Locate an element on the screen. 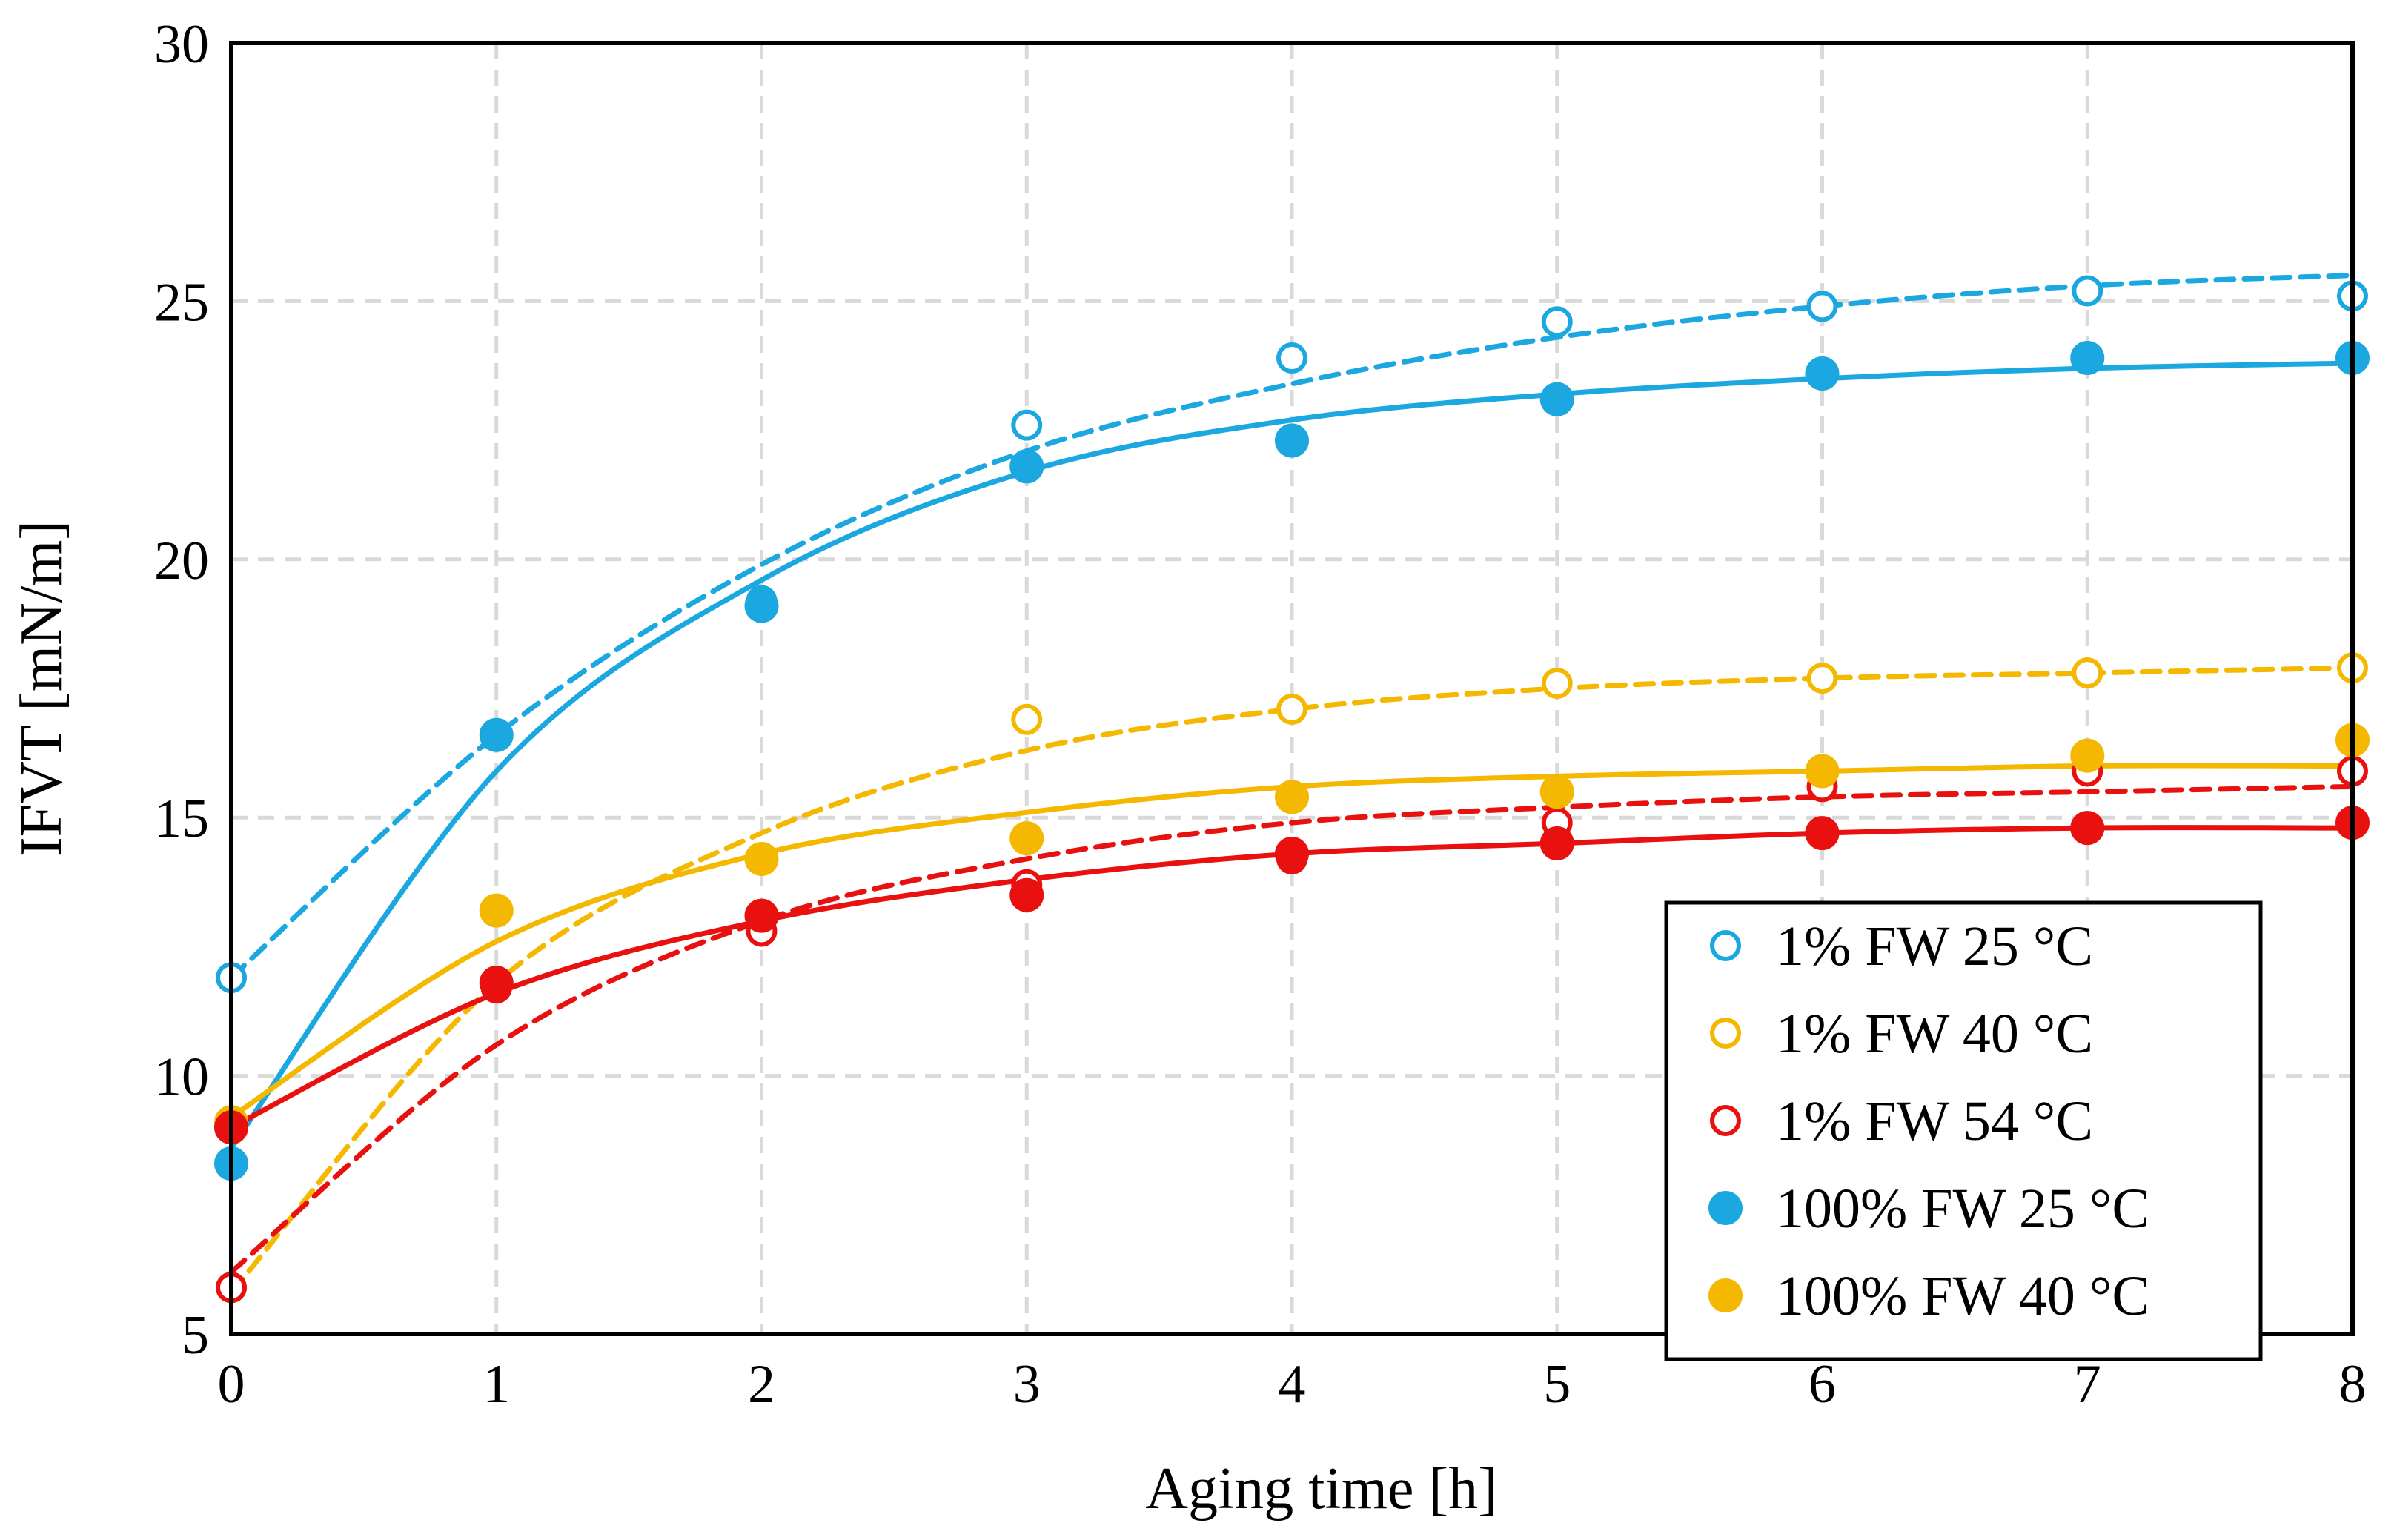 The height and width of the screenshot is (1540, 2397). legend-label: 1% FW 54 °C is located at coordinates (1934, 1121).